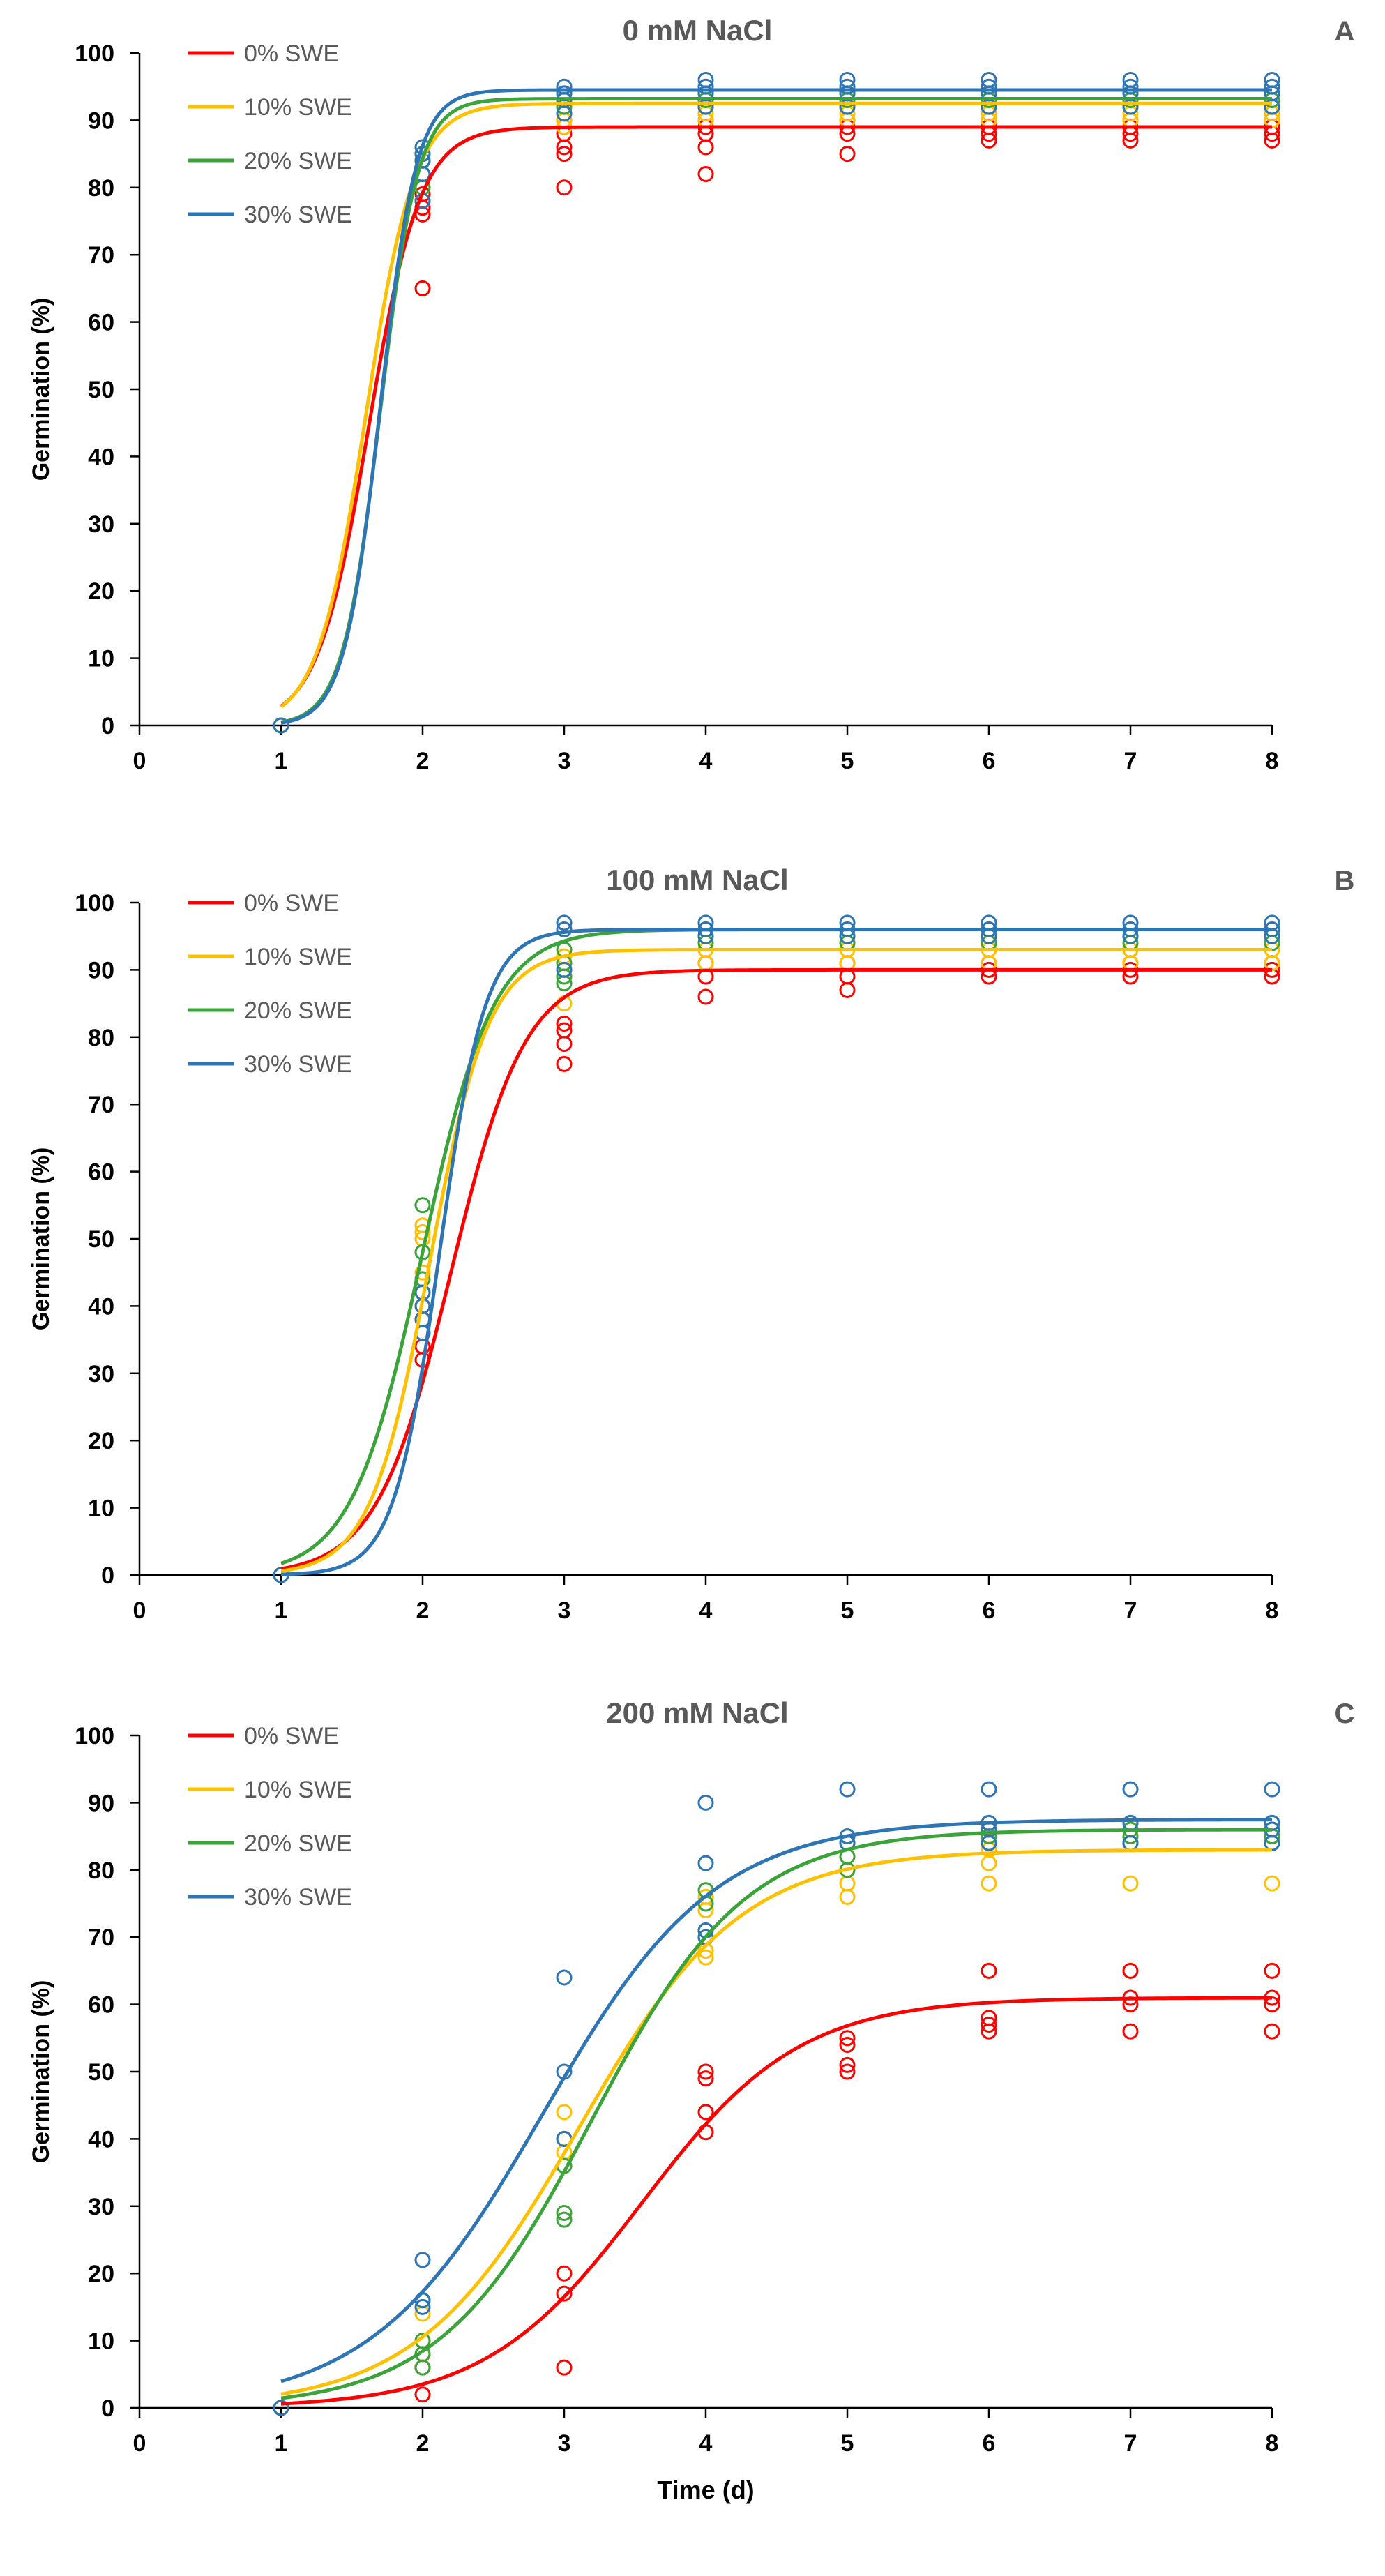  I want to click on x-tick-label: 1, so click(281, 1610).